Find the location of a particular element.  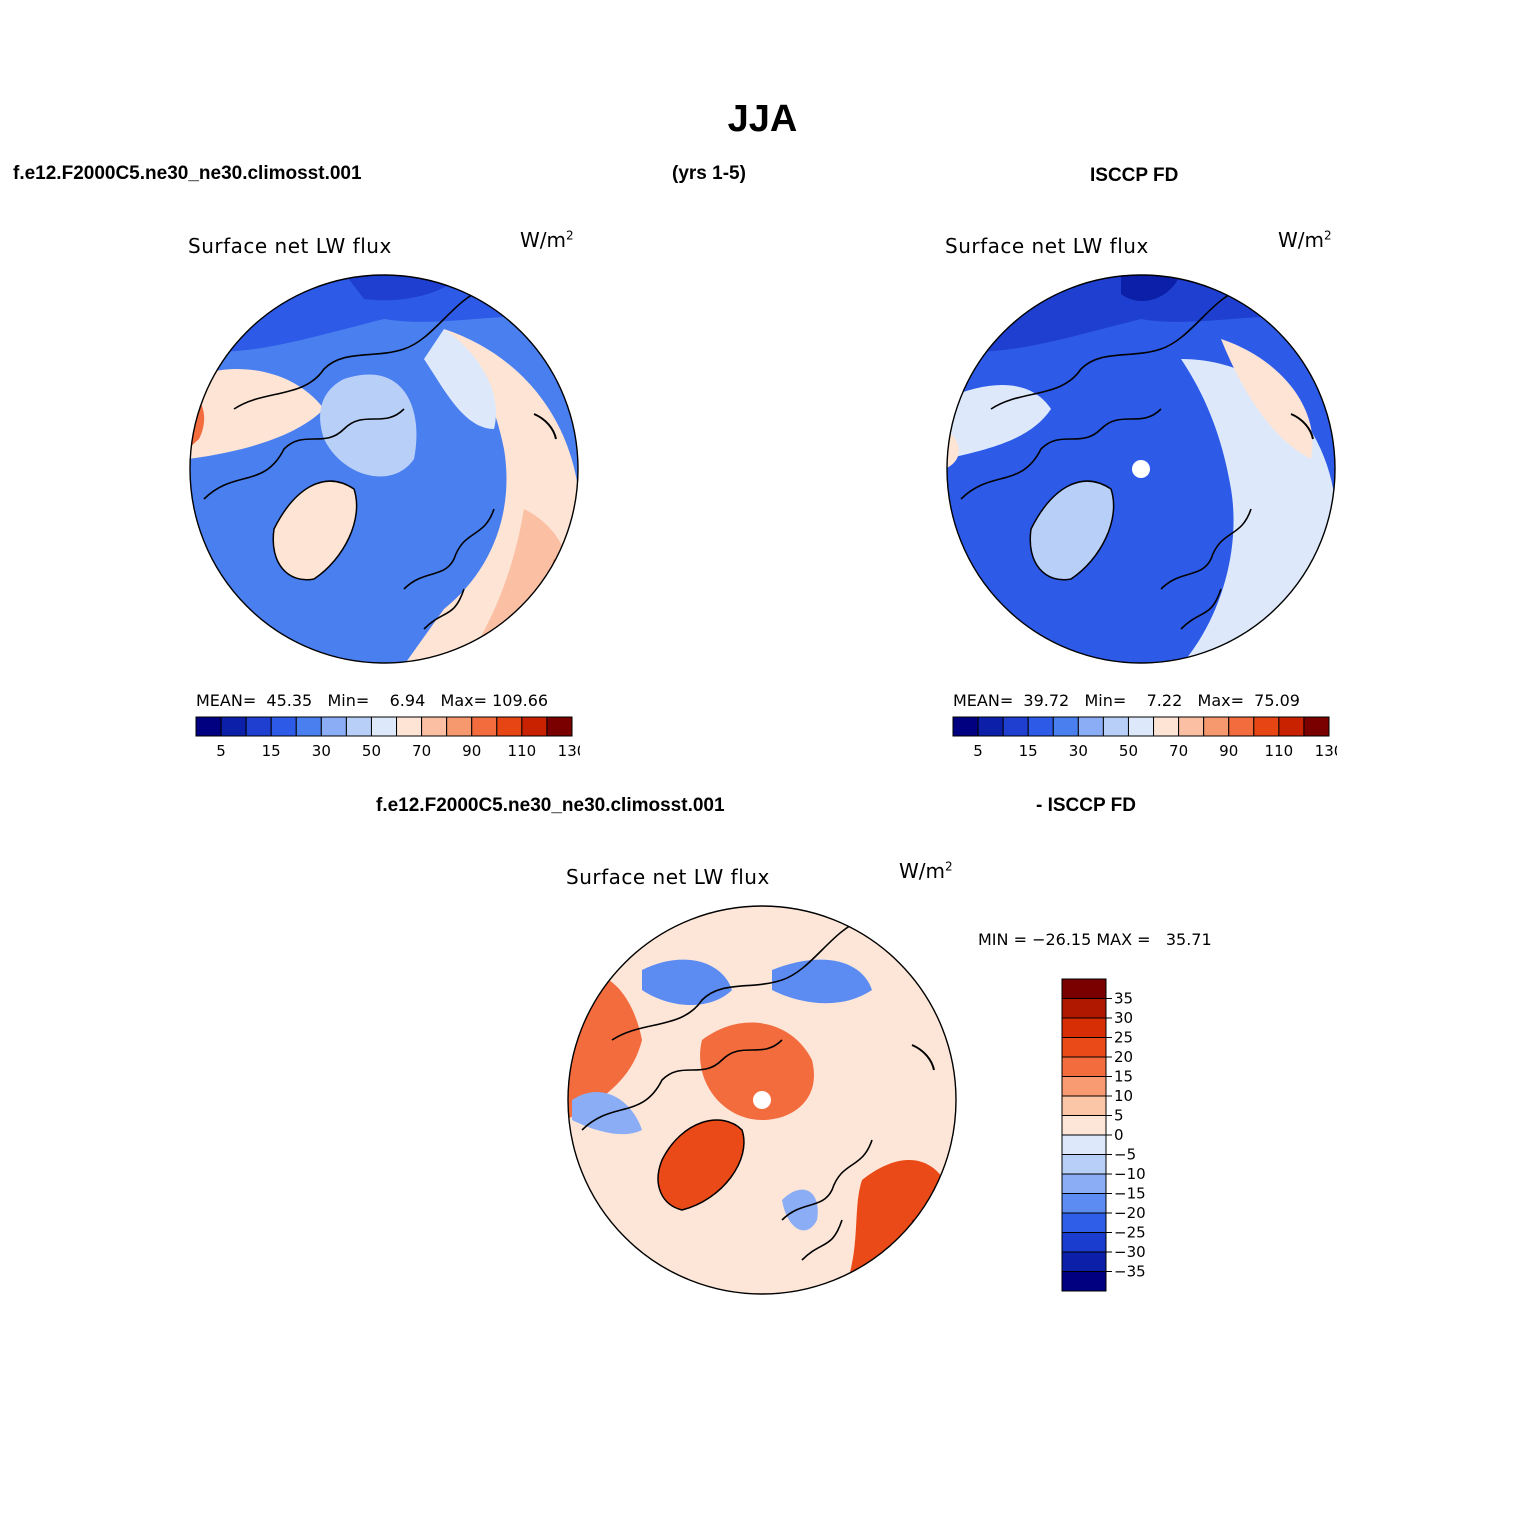

years-header: (yrs 1-5) is located at coordinates (709, 173).